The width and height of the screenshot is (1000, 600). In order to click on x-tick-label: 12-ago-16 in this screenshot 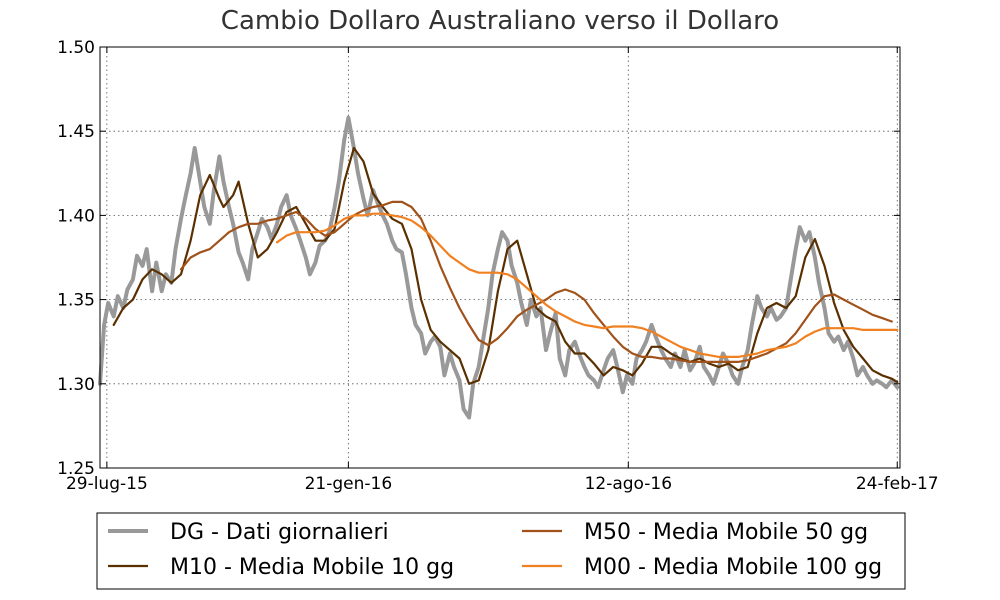, I will do `click(628, 484)`.